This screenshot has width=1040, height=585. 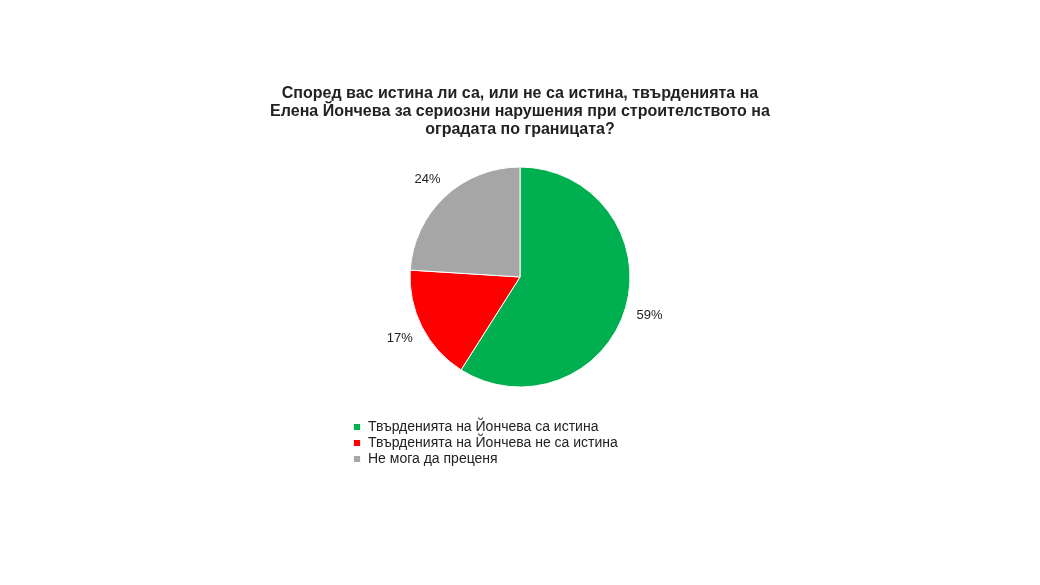 What do you see at coordinates (428, 178) in the screenshot?
I see `data-label: 24%` at bounding box center [428, 178].